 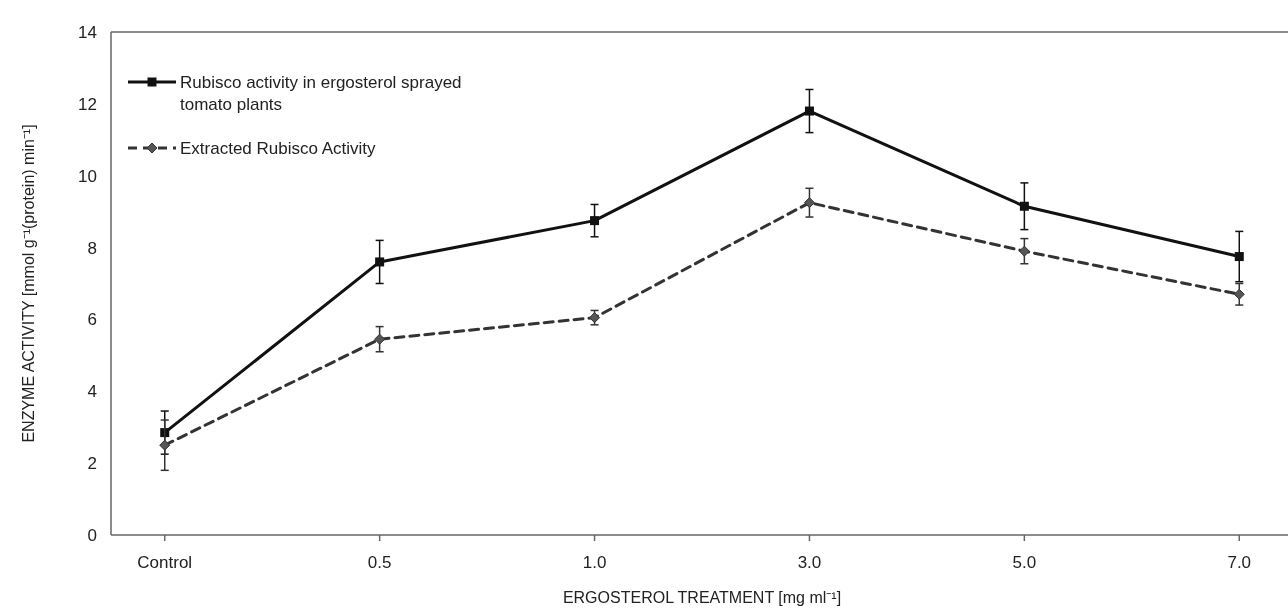 I want to click on y-tick-label: 0, so click(x=92, y=535).